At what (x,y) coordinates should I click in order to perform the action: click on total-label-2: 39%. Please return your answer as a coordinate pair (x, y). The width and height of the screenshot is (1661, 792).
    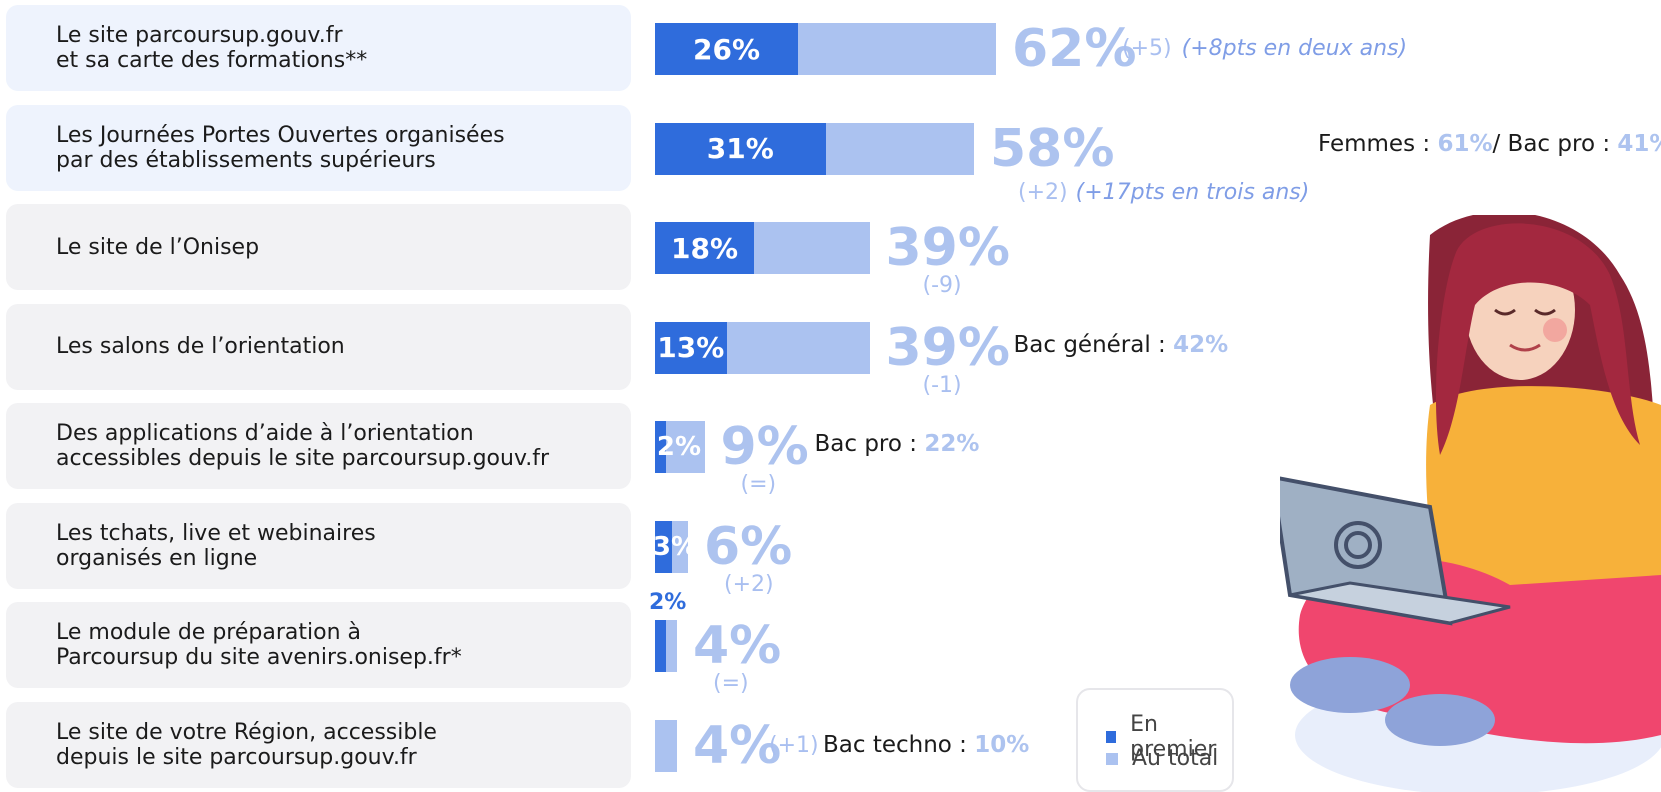
    Looking at the image, I should click on (947, 248).